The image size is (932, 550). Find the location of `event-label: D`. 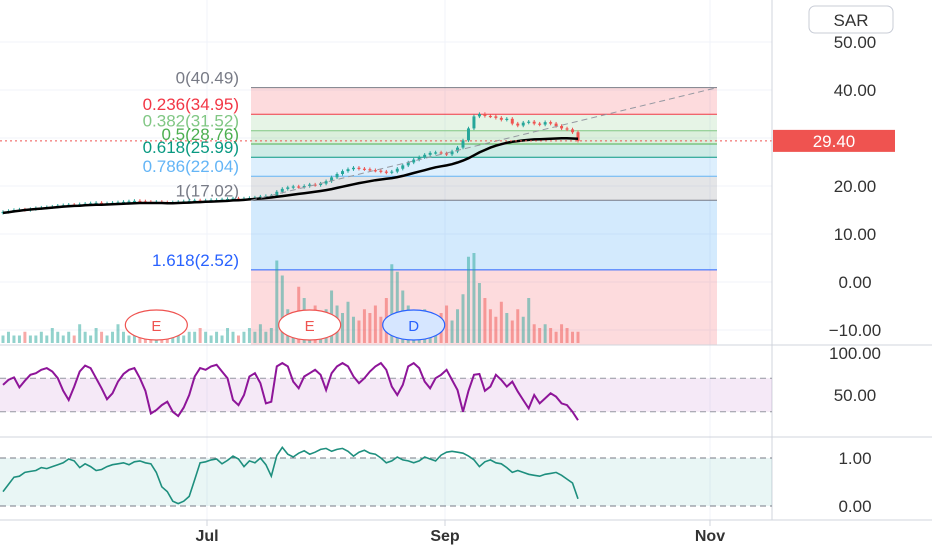

event-label: D is located at coordinates (413, 326).